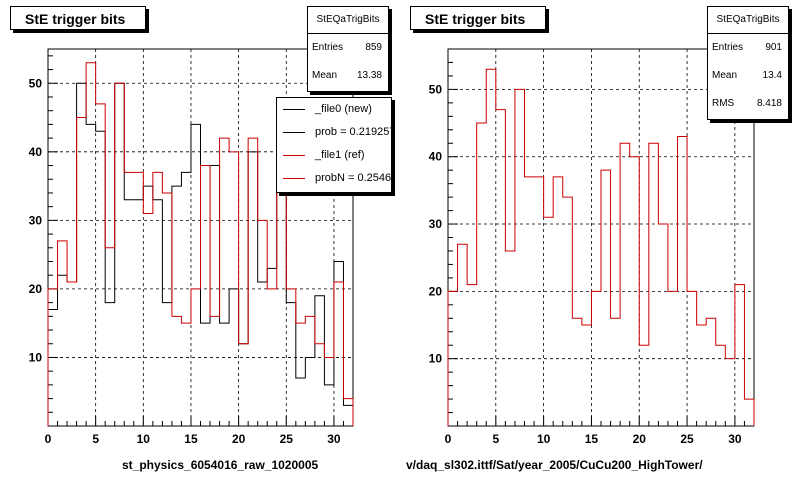  What do you see at coordinates (773, 47) in the screenshot?
I see `stat-value: 901` at bounding box center [773, 47].